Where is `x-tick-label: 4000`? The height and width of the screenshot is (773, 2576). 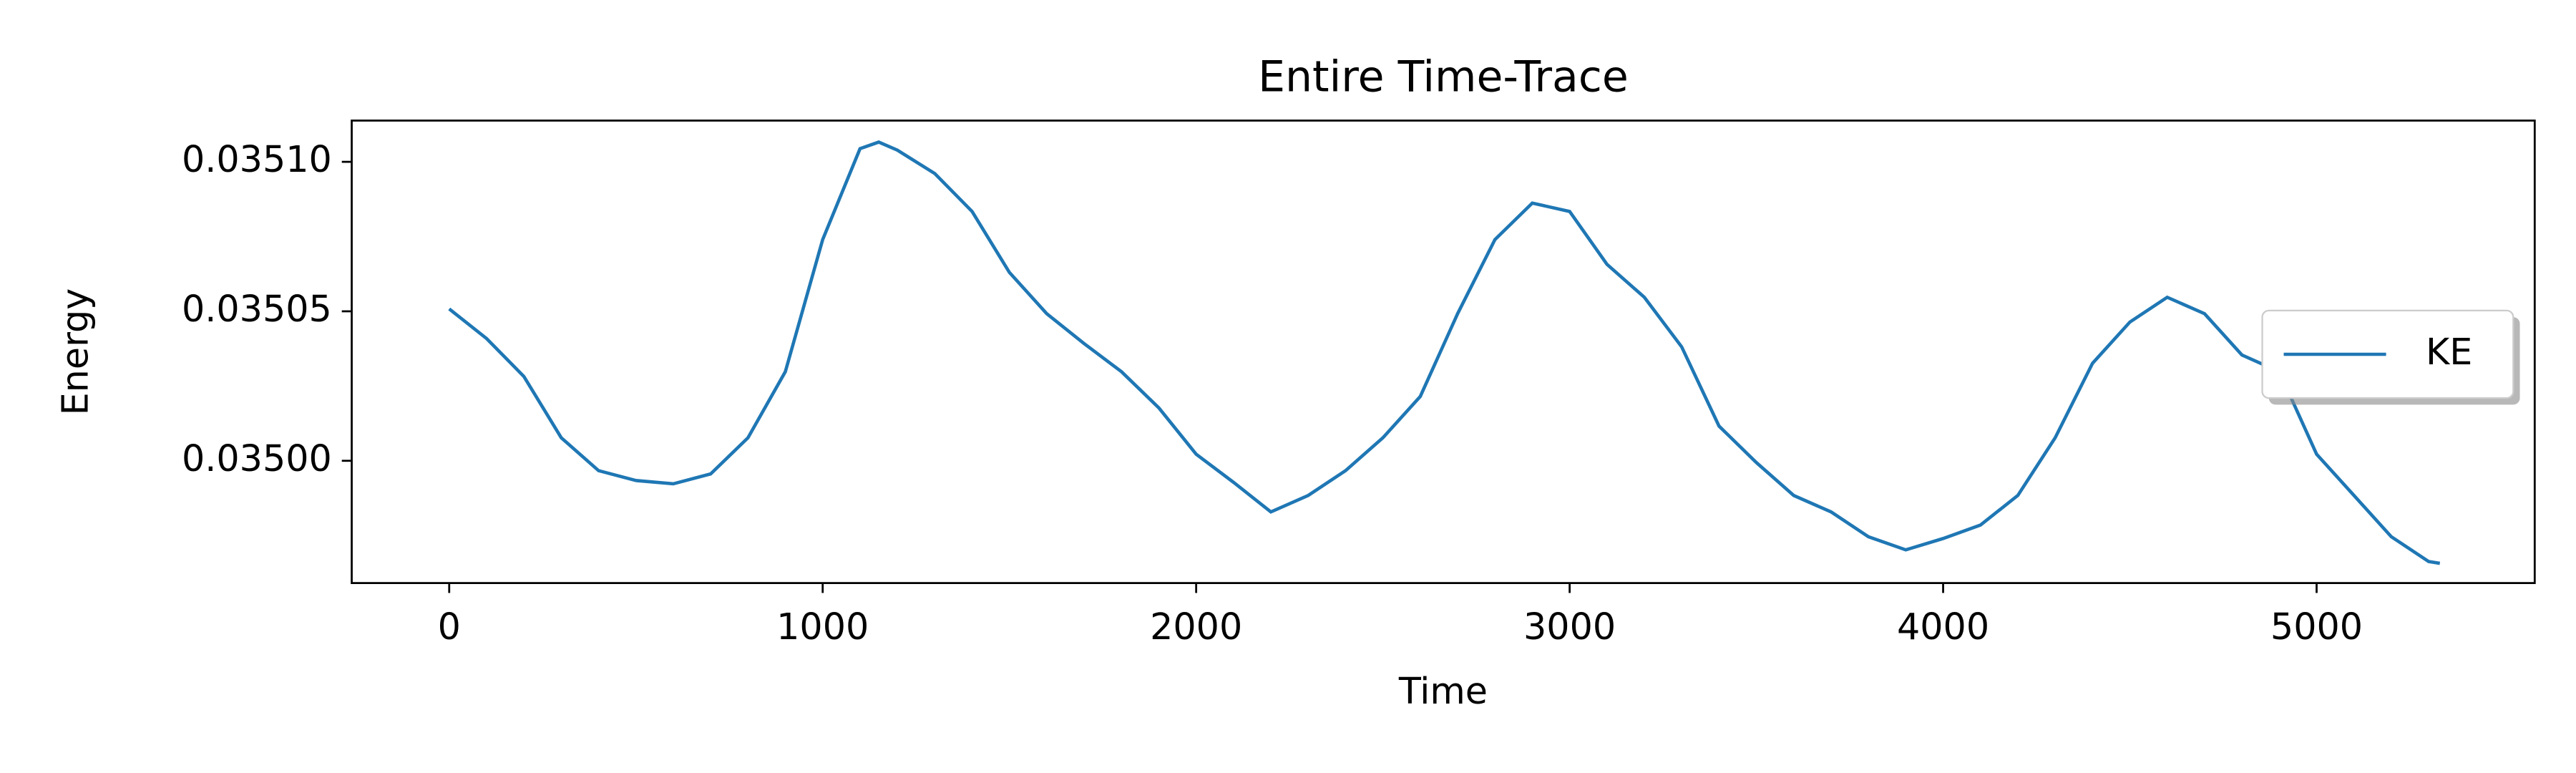 x-tick-label: 4000 is located at coordinates (1943, 627).